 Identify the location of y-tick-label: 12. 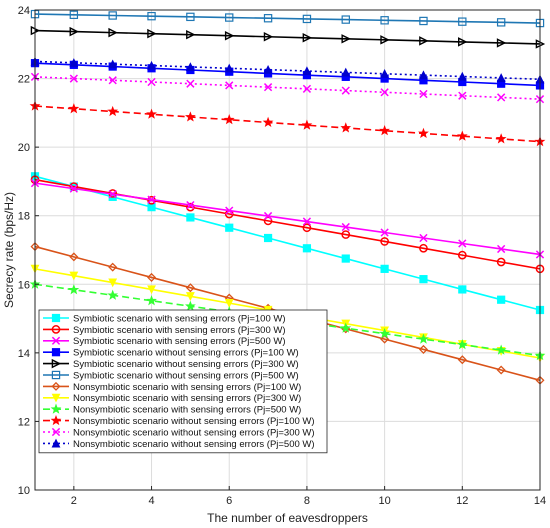
(24, 422).